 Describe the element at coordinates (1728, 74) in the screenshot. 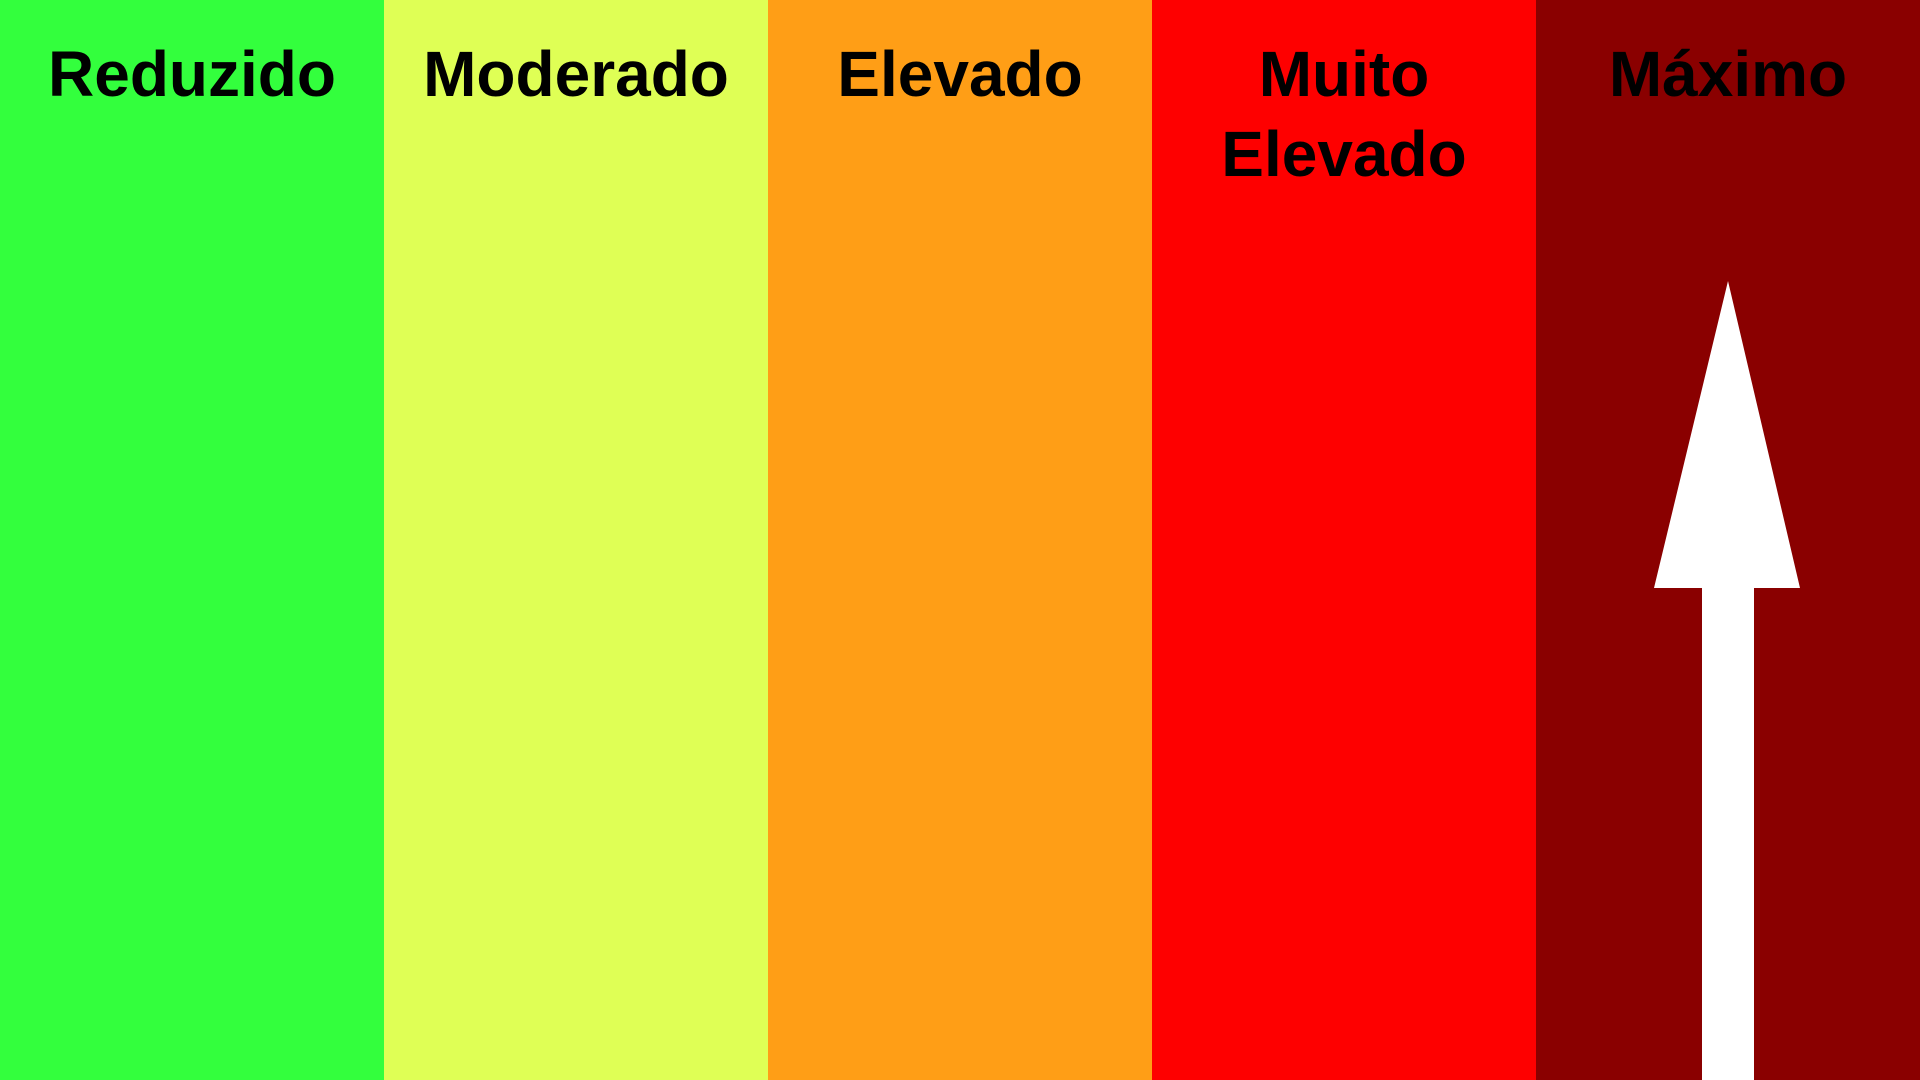

I see `risk-band-label: Máximo` at that location.